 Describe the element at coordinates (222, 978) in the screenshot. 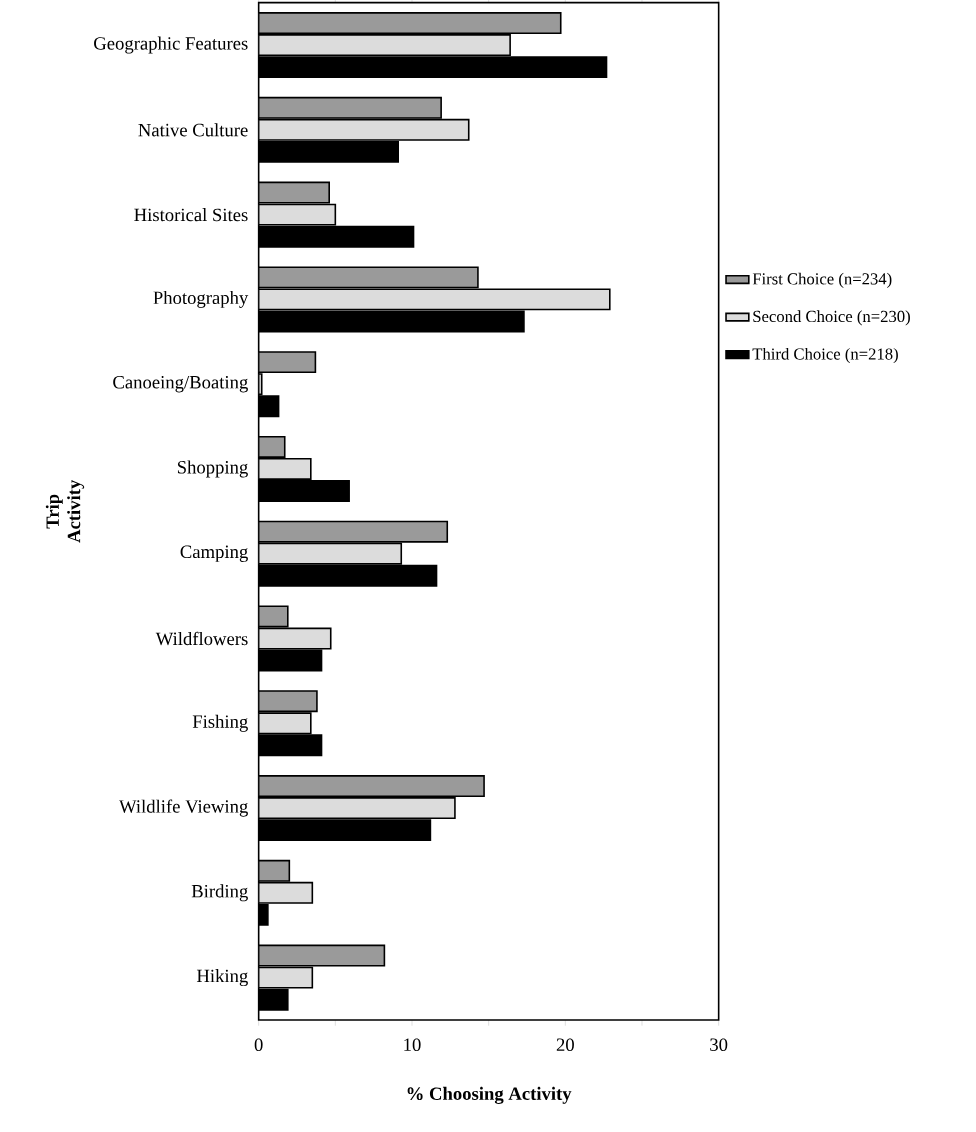

I see `y-tick-label: Hiking` at that location.